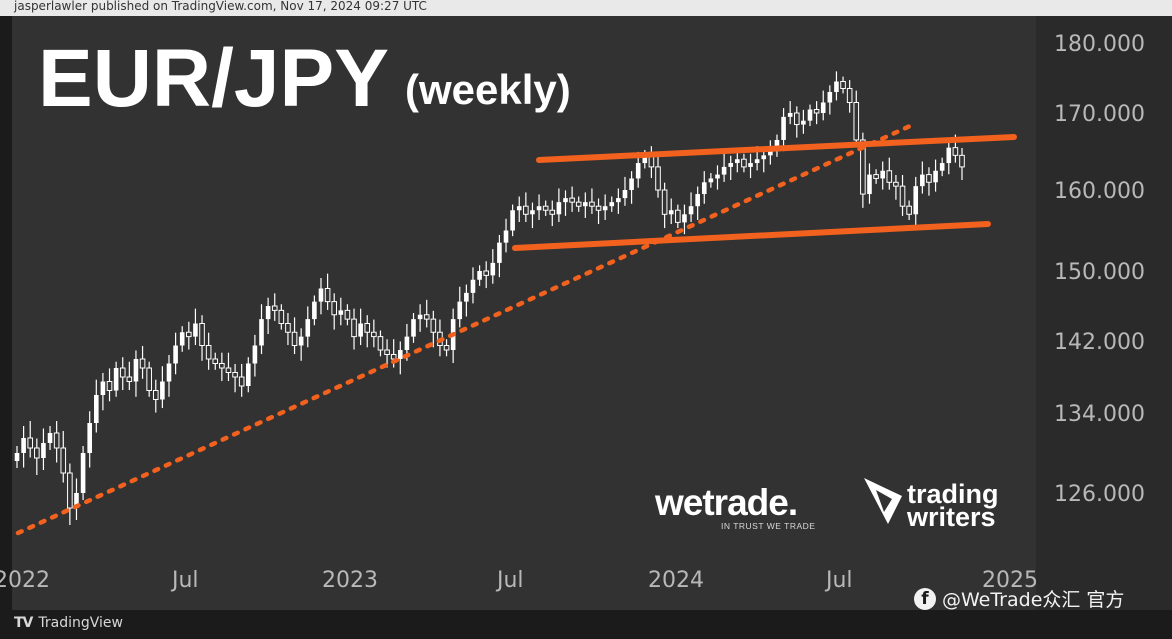  I want to click on x-tick-label: Jul, so click(184, 580).